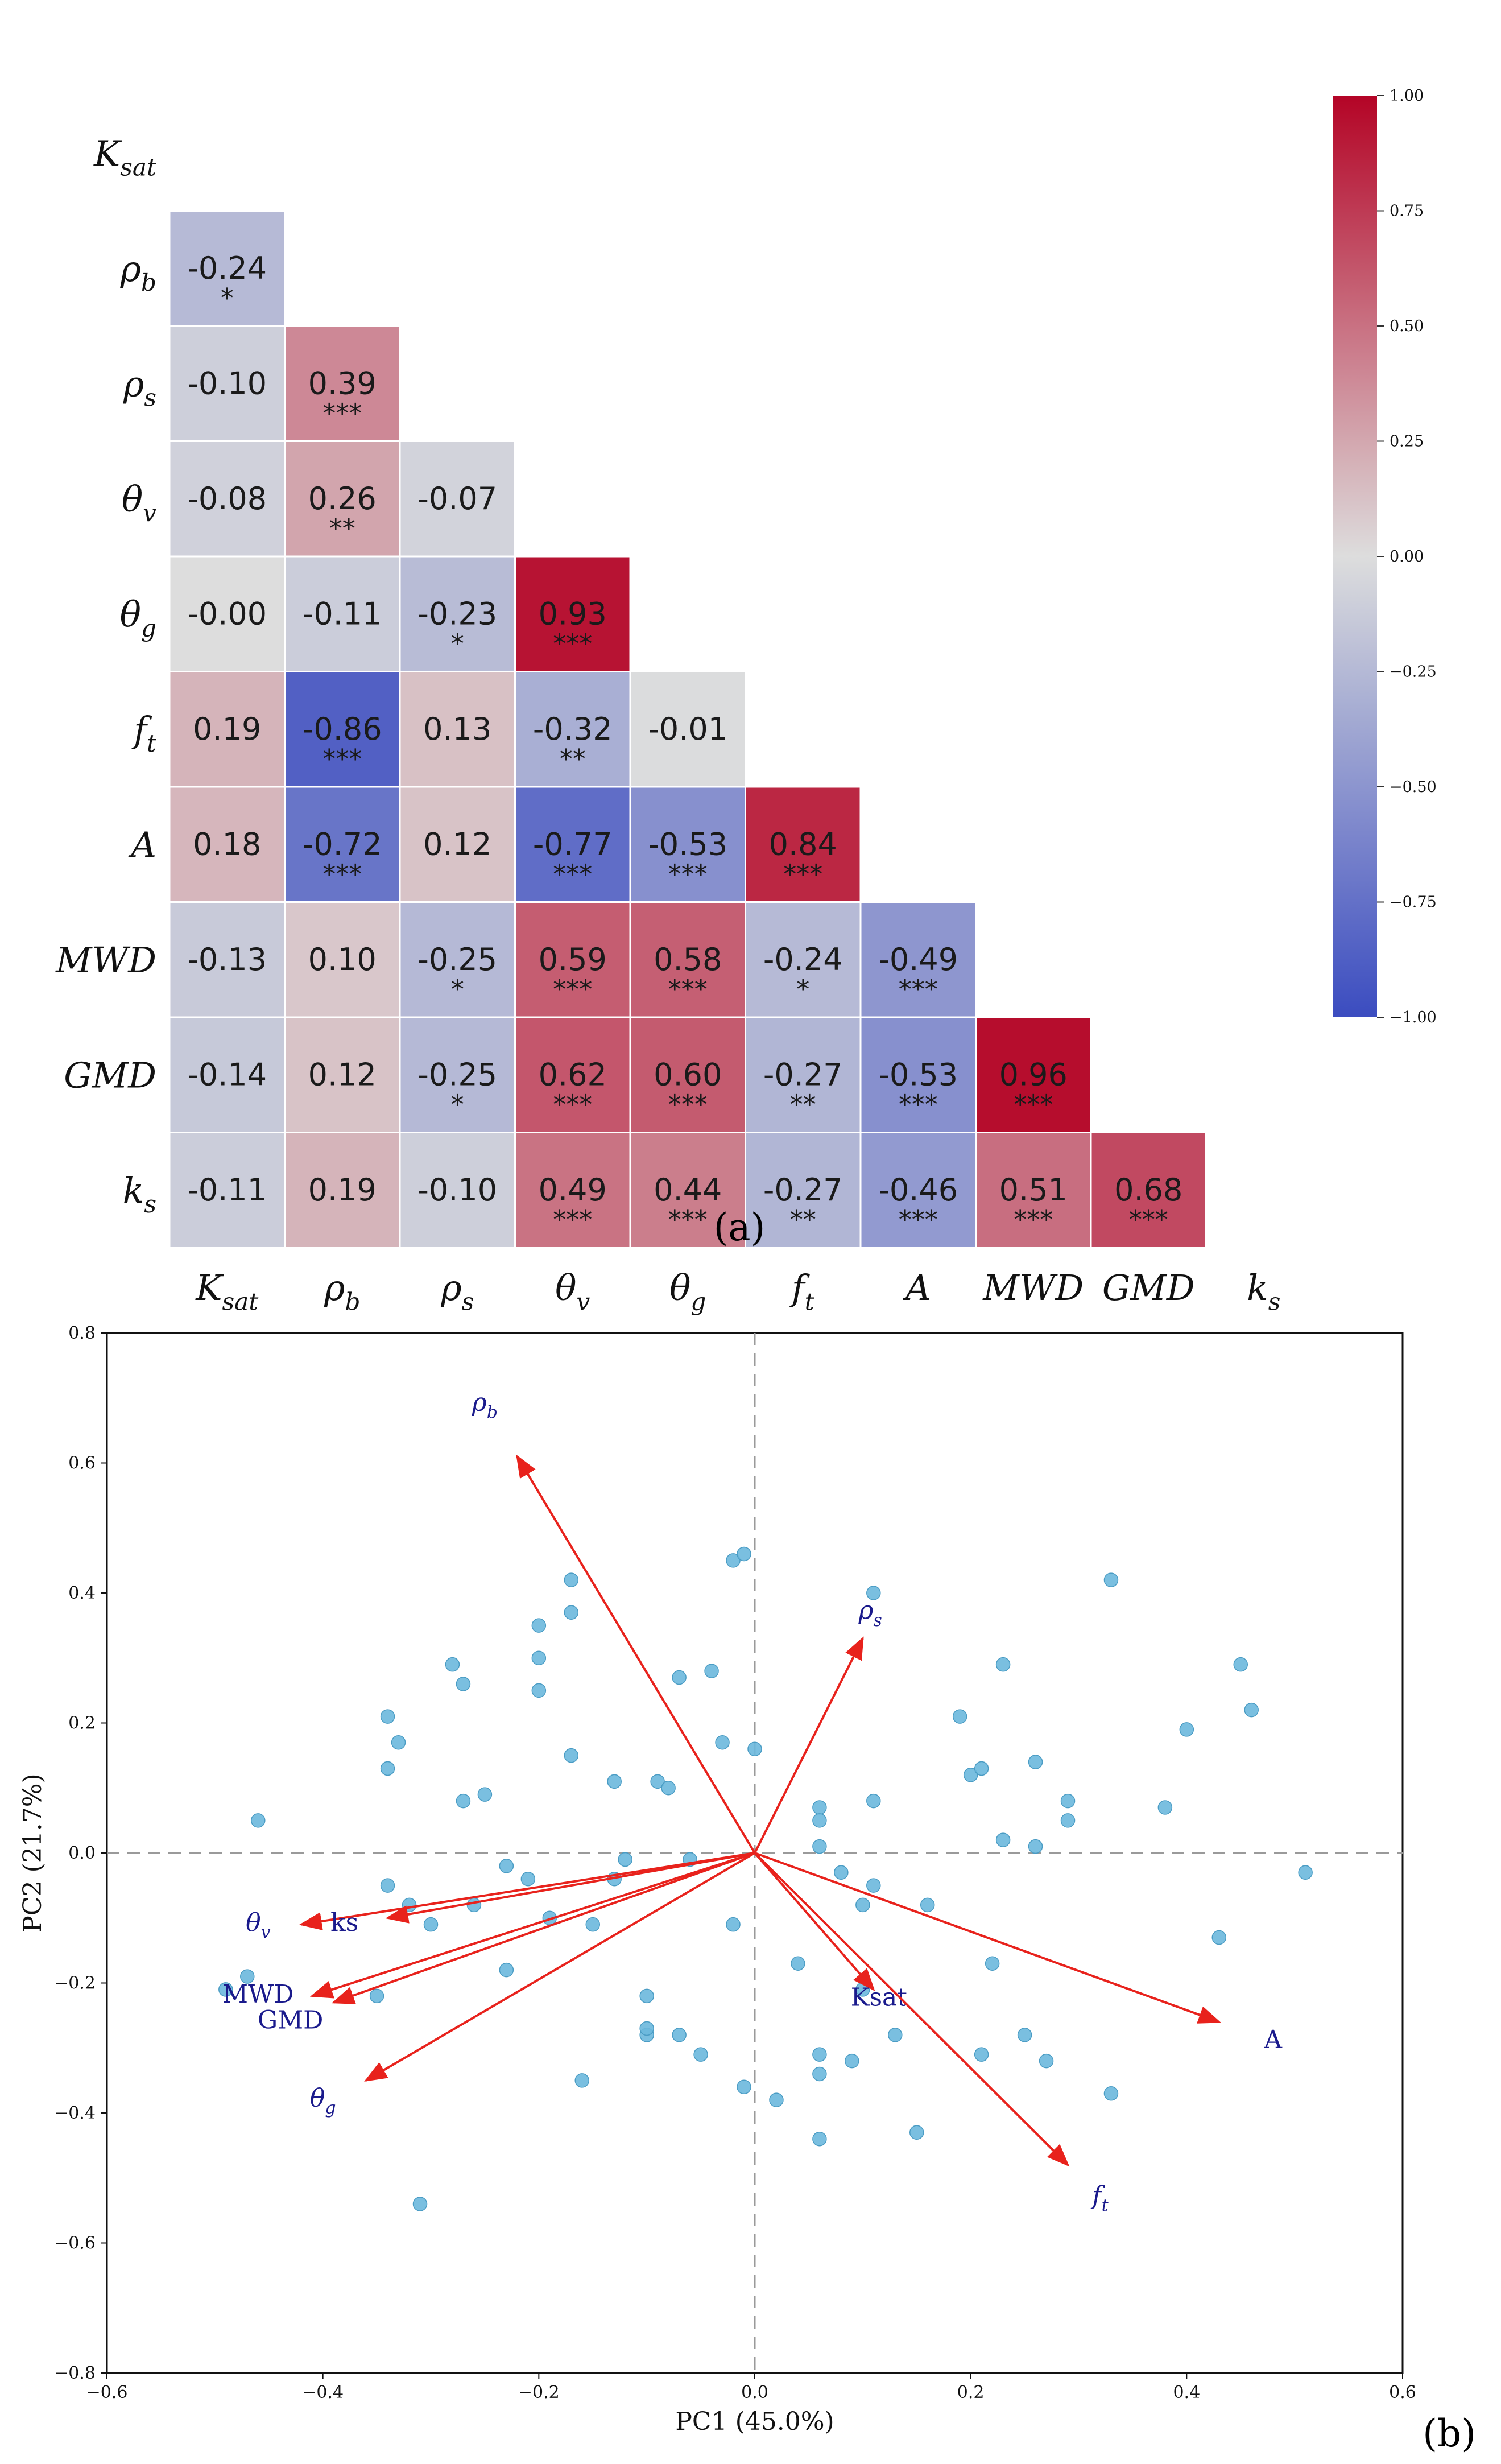 This screenshot has width=1501, height=2464. I want to click on panel-label-a: (a), so click(740, 1227).